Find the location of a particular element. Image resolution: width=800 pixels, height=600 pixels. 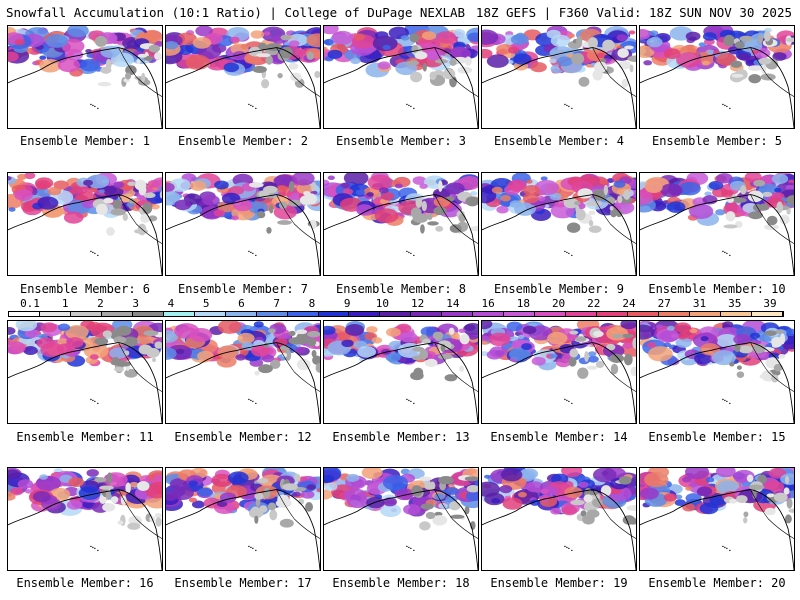

panel-caption: Ensemble Member: 12 is located at coordinates (243, 437).